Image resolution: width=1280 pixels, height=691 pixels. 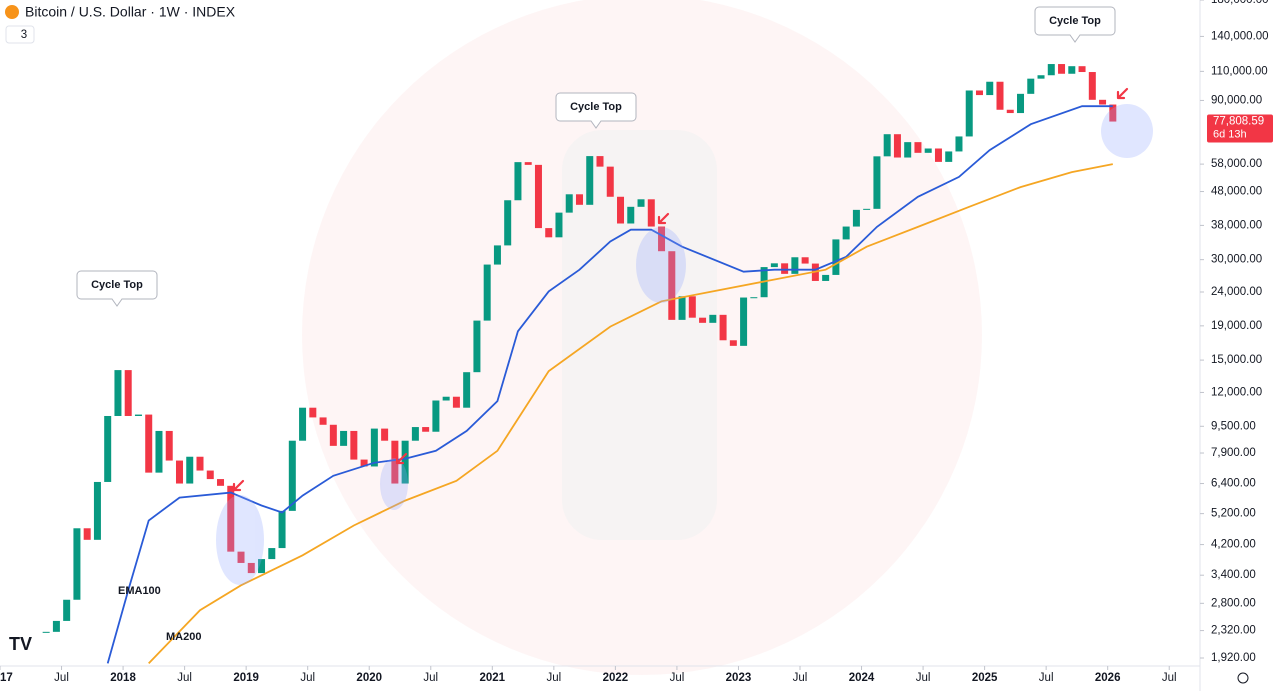 I want to click on logo: TV, so click(x=20, y=644).